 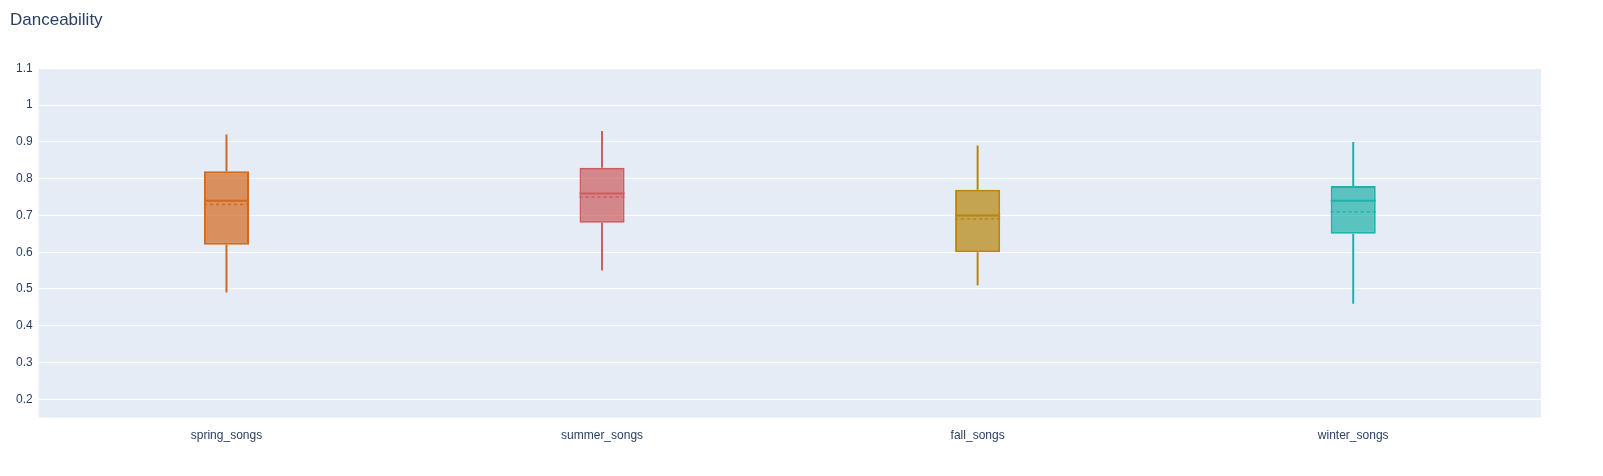 I want to click on x-tick-label: summer_songs, so click(x=602, y=435).